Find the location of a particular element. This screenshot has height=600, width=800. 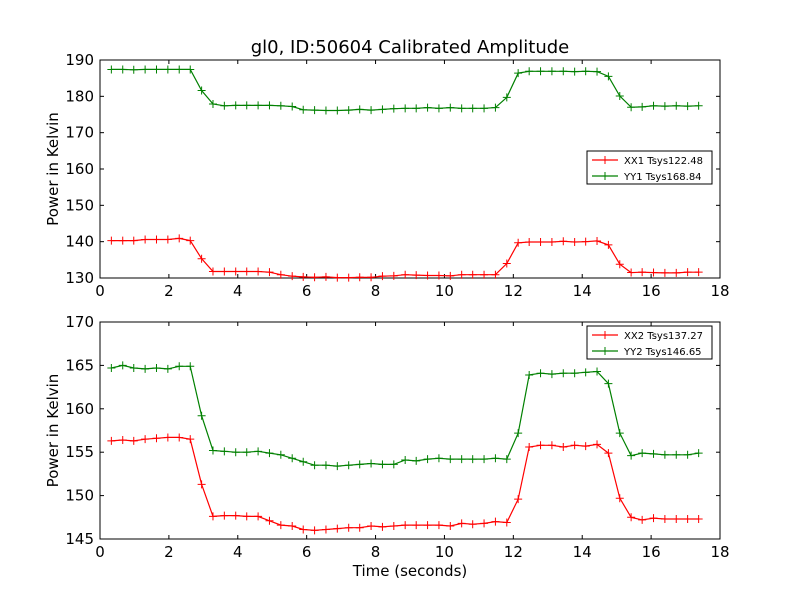

y-tick-label: 170 is located at coordinates (79, 133).